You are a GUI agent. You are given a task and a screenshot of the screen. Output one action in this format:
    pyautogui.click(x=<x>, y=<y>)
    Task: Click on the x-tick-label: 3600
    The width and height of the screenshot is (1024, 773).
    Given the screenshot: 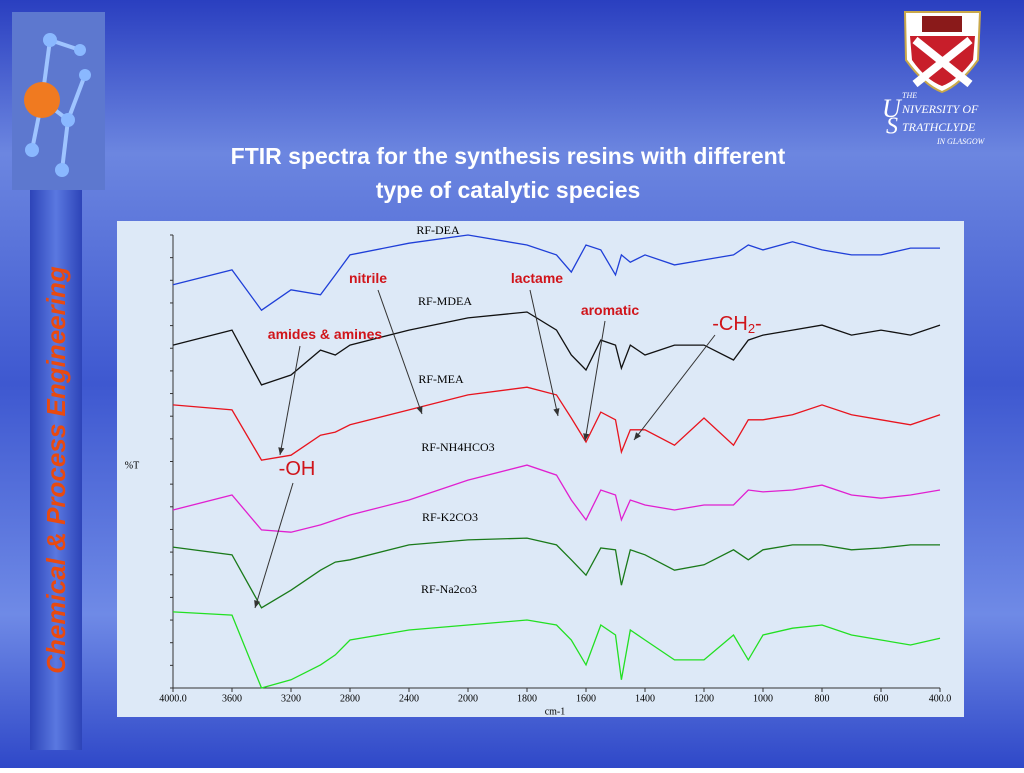 What is the action you would take?
    pyautogui.click(x=232, y=698)
    